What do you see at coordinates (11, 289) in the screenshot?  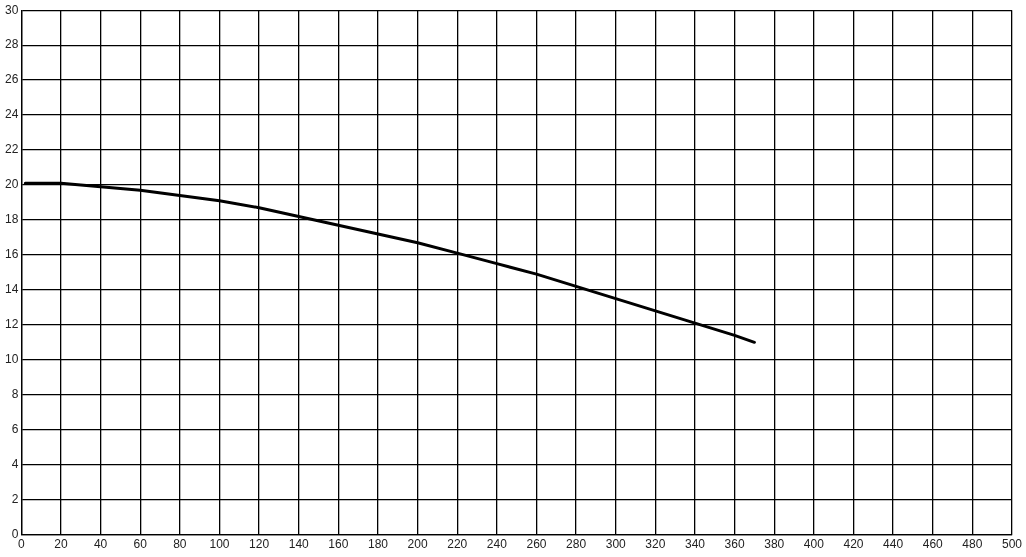 I see `y-tick-label: 14` at bounding box center [11, 289].